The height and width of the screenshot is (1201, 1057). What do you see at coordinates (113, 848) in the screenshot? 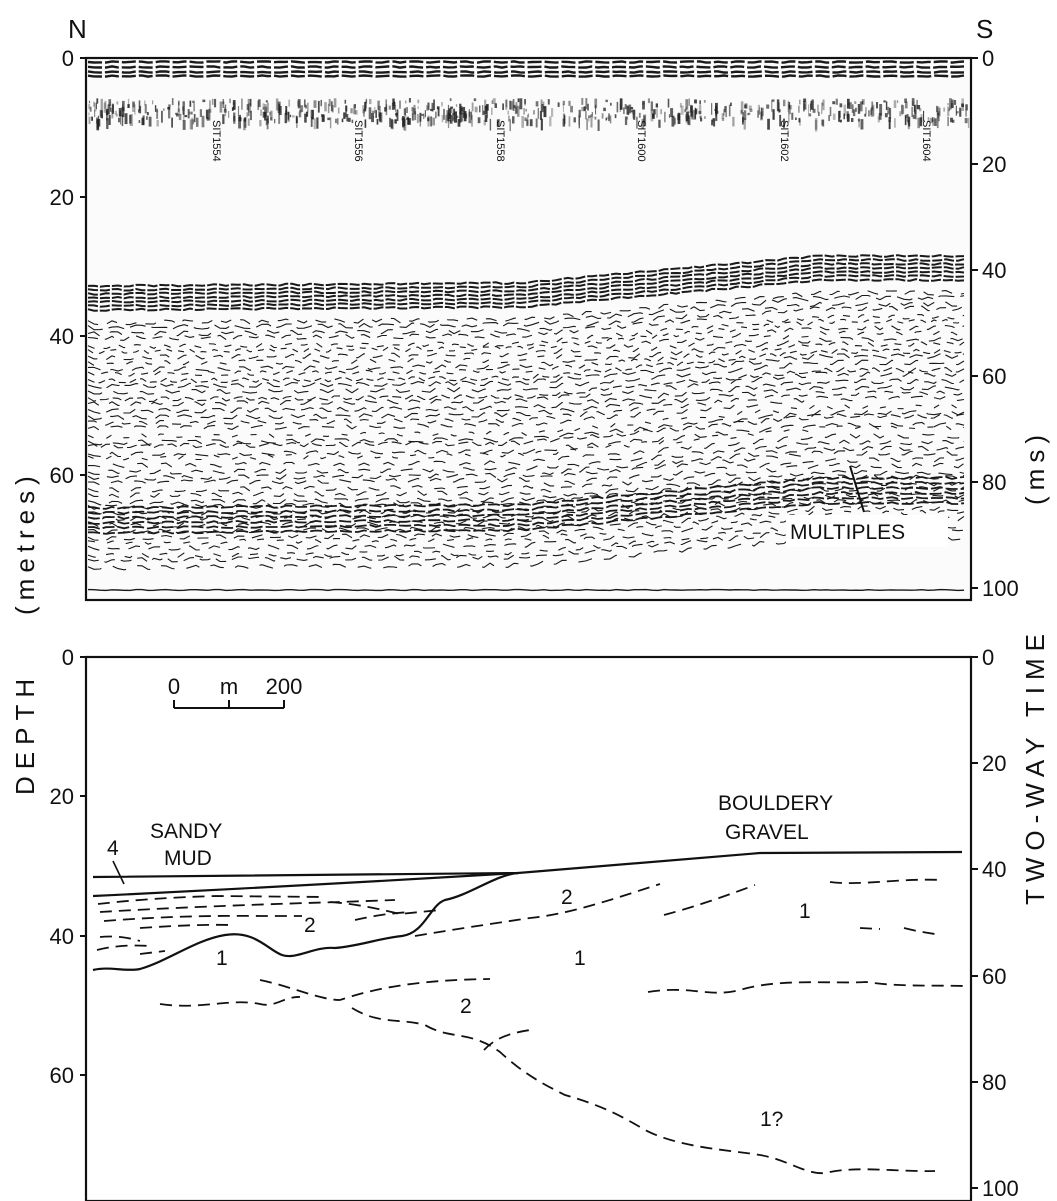
I see `unit-4-label: 4` at bounding box center [113, 848].